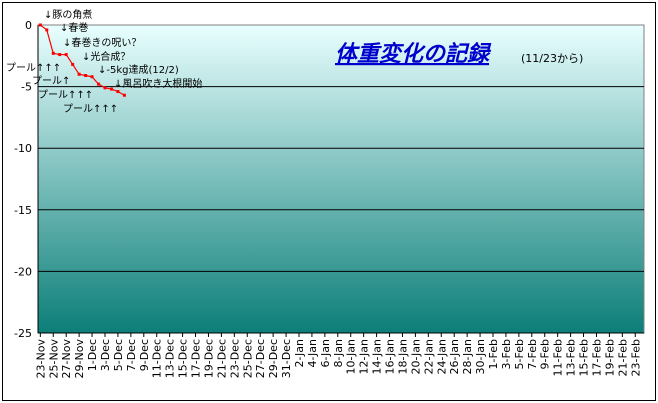 The image size is (658, 403). What do you see at coordinates (157, 358) in the screenshot?
I see `x-tick-label: 11-Dec` at bounding box center [157, 358].